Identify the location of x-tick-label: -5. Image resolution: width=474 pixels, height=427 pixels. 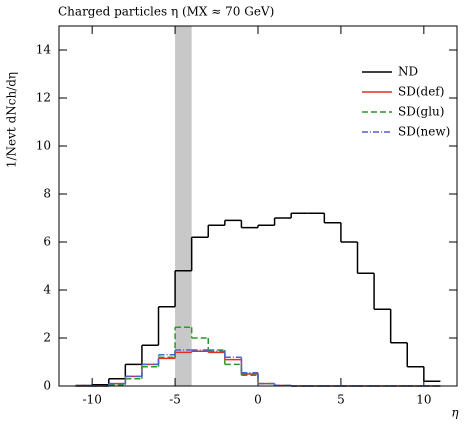
(175, 400).